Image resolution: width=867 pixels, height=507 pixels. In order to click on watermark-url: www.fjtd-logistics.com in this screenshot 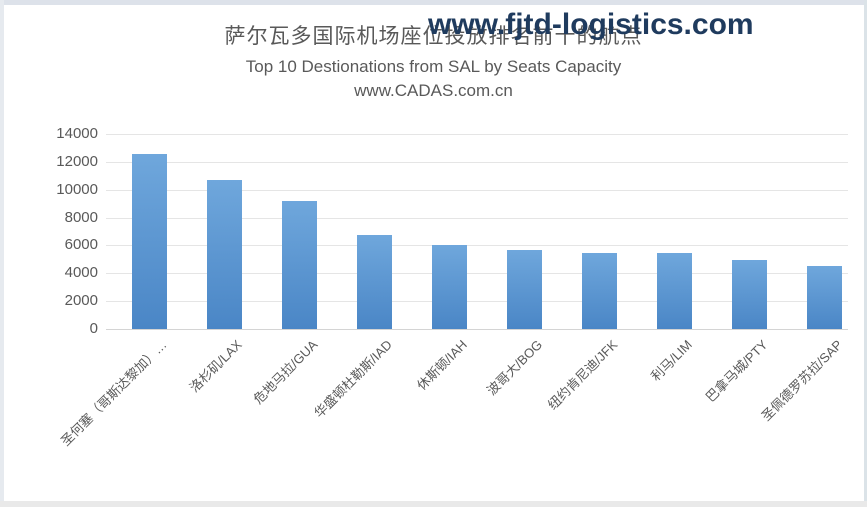, I will do `click(591, 24)`.